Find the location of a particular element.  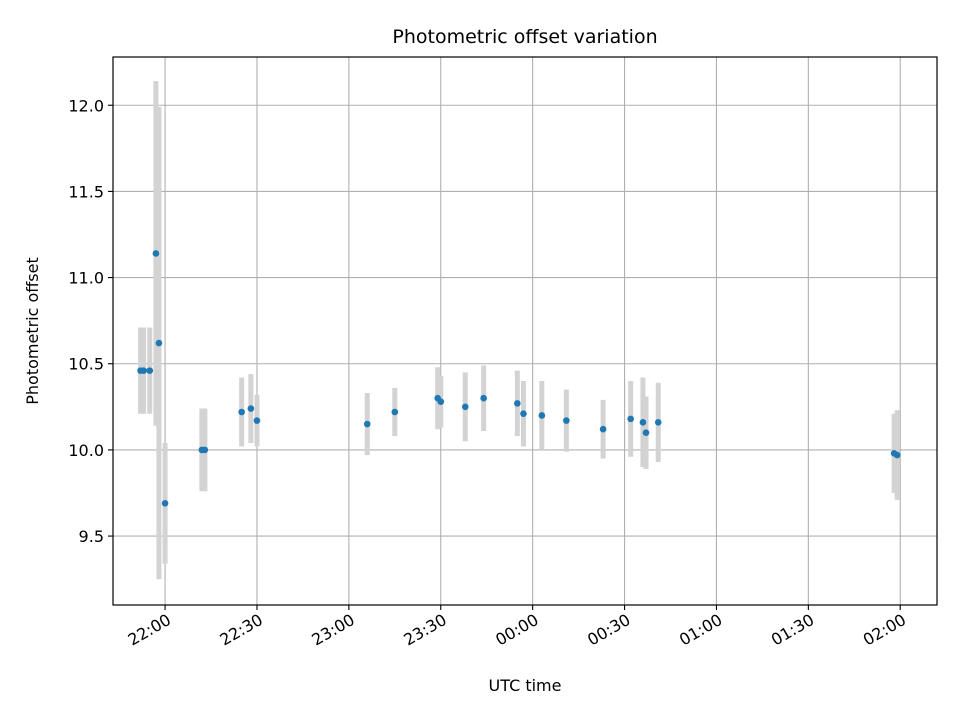

y-tick-label: 11.5 is located at coordinates (86, 191).